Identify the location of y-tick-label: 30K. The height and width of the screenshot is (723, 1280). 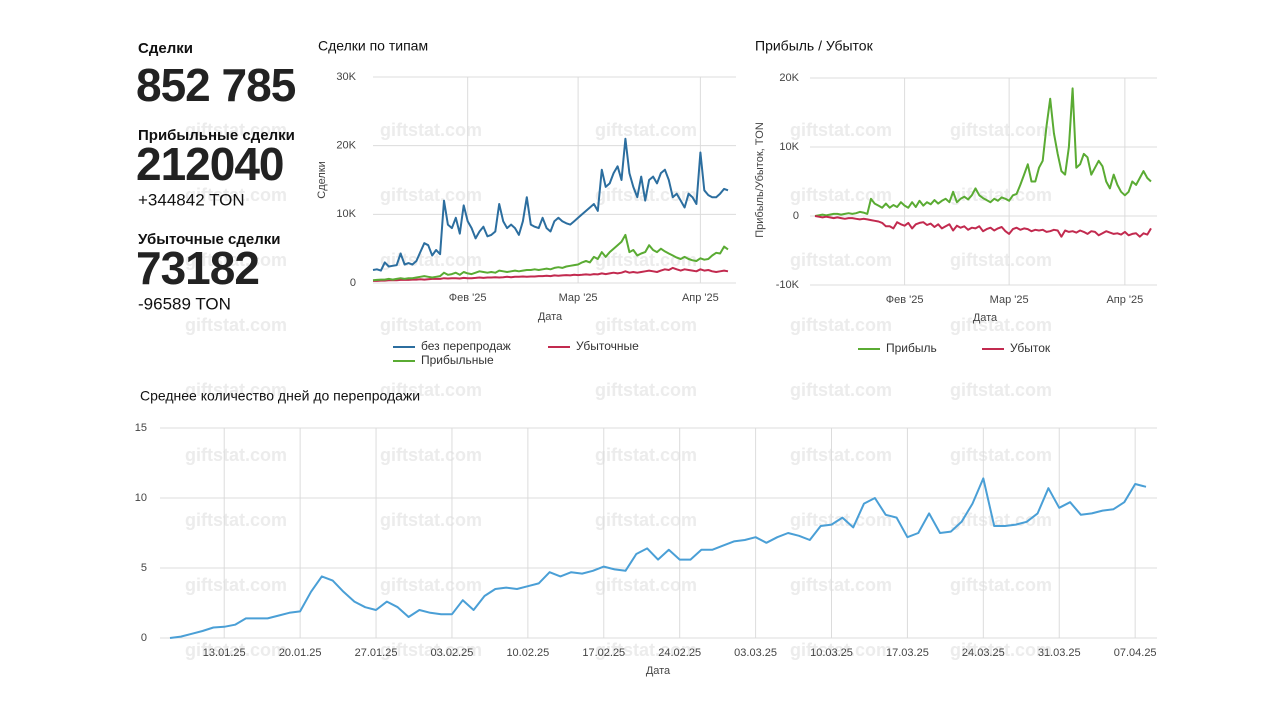
(346, 77).